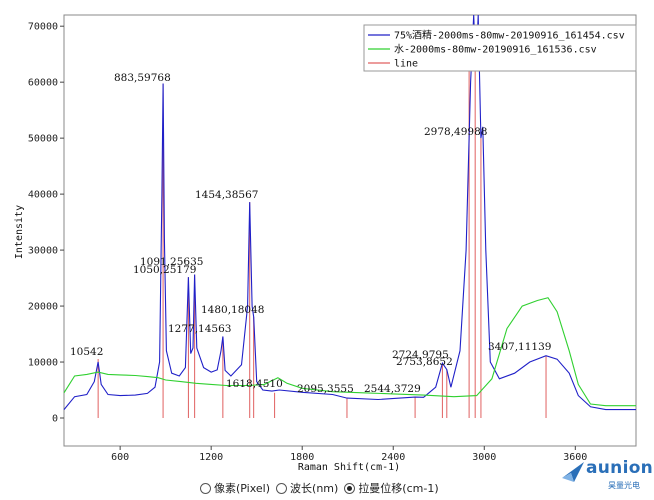  I want to click on annotation-label-10: 2724,9795, so click(420, 355).